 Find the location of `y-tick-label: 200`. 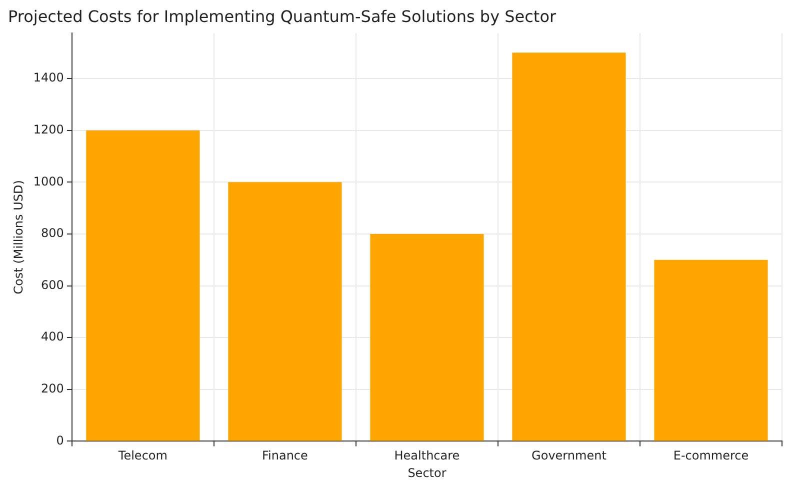

y-tick-label: 200 is located at coordinates (52, 389).